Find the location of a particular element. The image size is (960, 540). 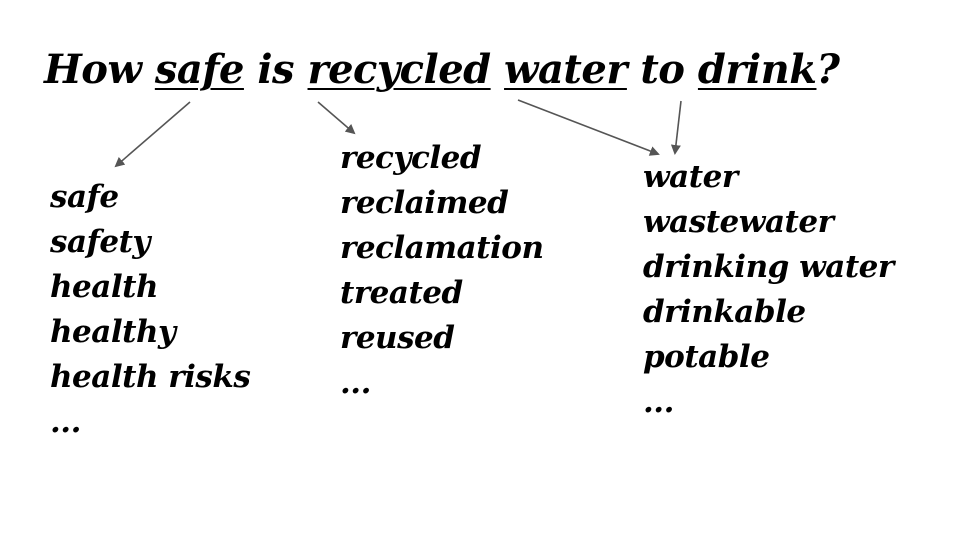

title-keyword-water: water is located at coordinates (565, 69).